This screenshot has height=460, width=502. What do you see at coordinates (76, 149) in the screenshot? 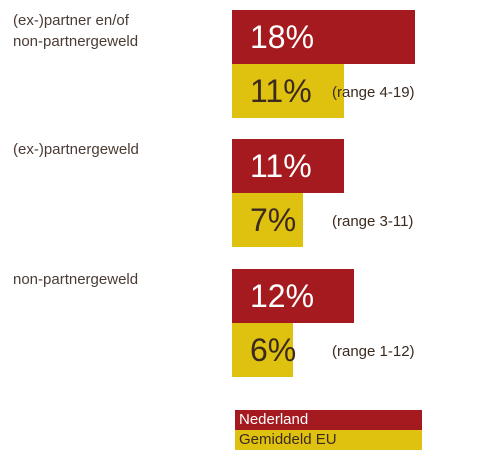
I see `category-label: (ex-)partnergeweld` at bounding box center [76, 149].